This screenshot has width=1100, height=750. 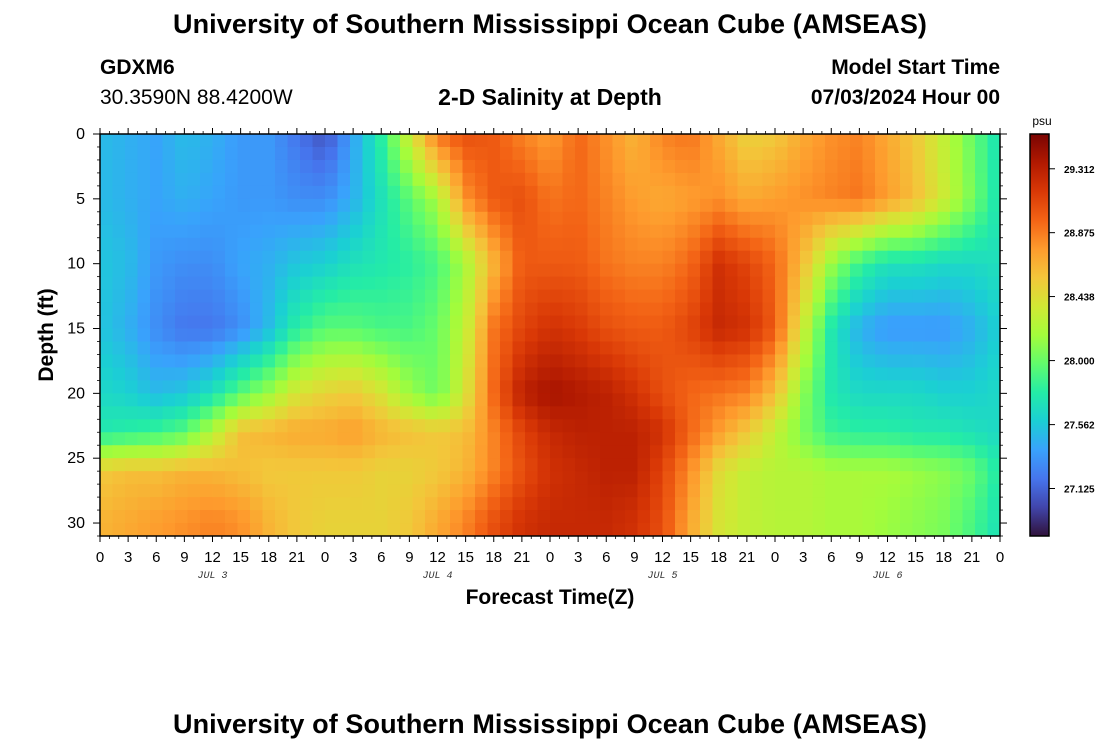 I want to click on station-coordinates: 30.3590N 88.4200W, so click(x=196, y=97).